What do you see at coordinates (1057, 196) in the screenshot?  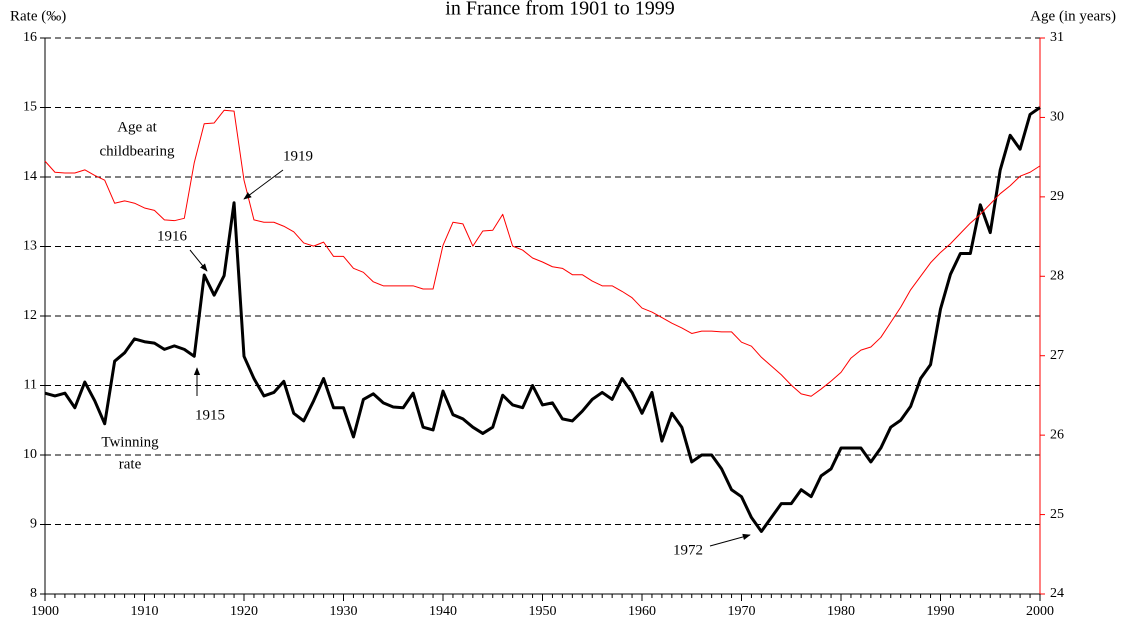 I see `y2-tick-label: 29` at bounding box center [1057, 196].